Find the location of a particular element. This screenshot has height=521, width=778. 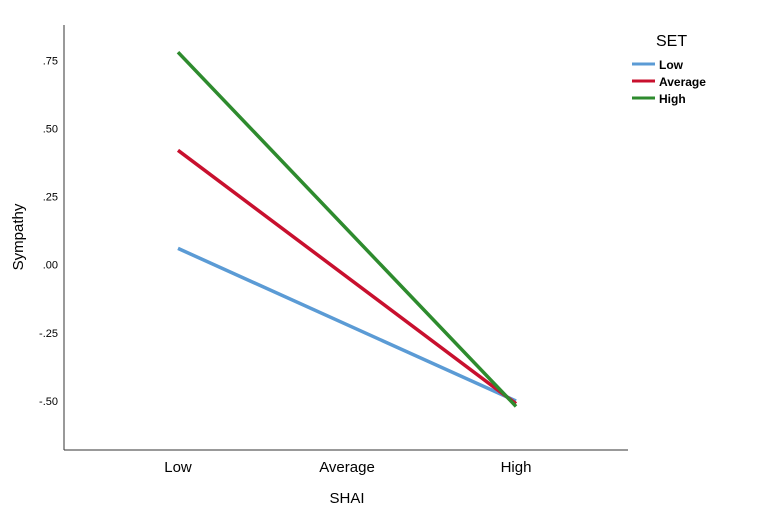

legend-label-average: Average is located at coordinates (682, 82).